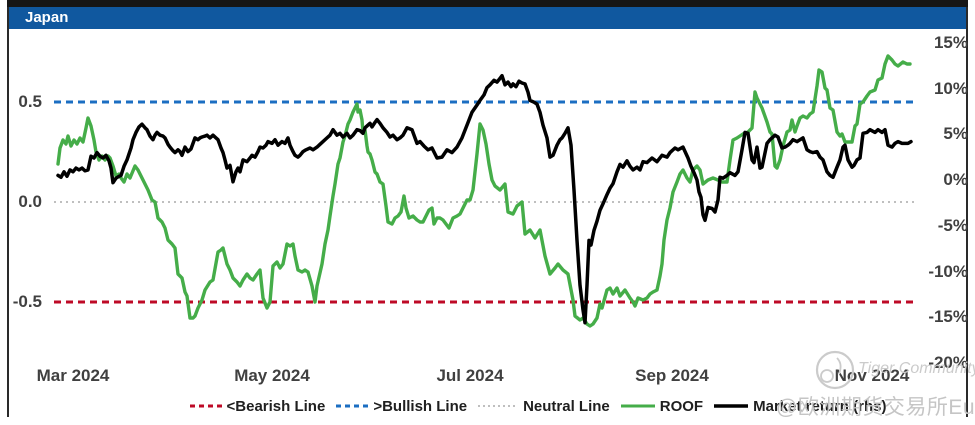  Describe the element at coordinates (487, 3) in the screenshot. I see `panel-top-border` at that location.